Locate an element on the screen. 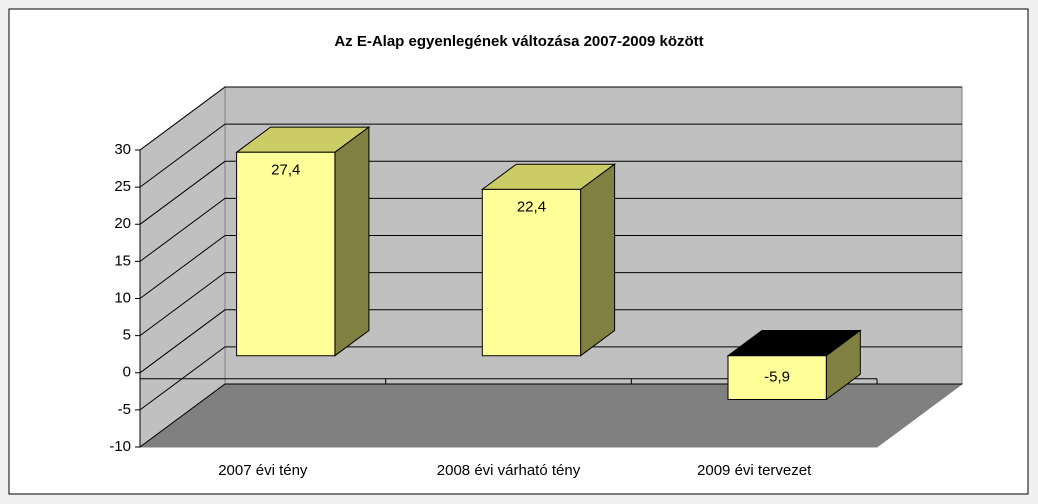 This screenshot has height=504, width=1038. y-tick-label: 30 is located at coordinates (122, 149).